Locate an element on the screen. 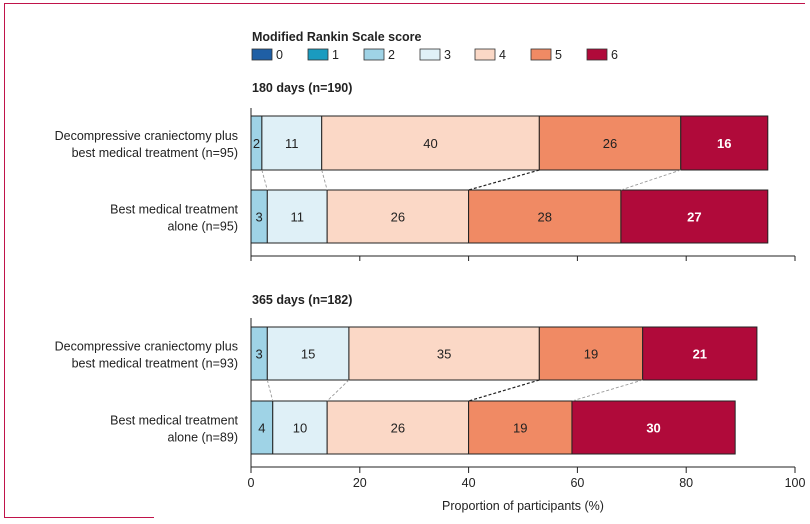 This screenshot has width=810, height=524. legend-title: Modified Rankin Scale score is located at coordinates (337, 37).